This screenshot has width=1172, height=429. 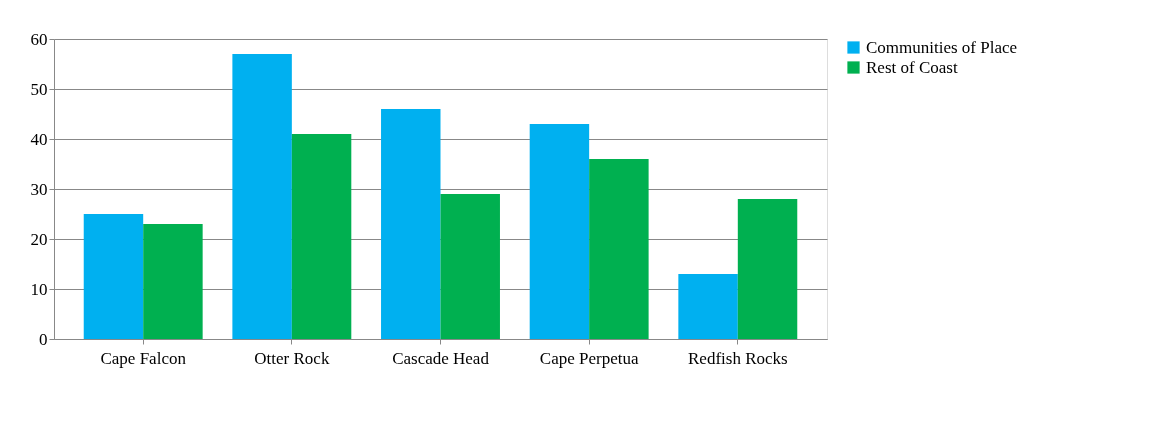 What do you see at coordinates (39, 239) in the screenshot?
I see `y-tick-label: 20` at bounding box center [39, 239].